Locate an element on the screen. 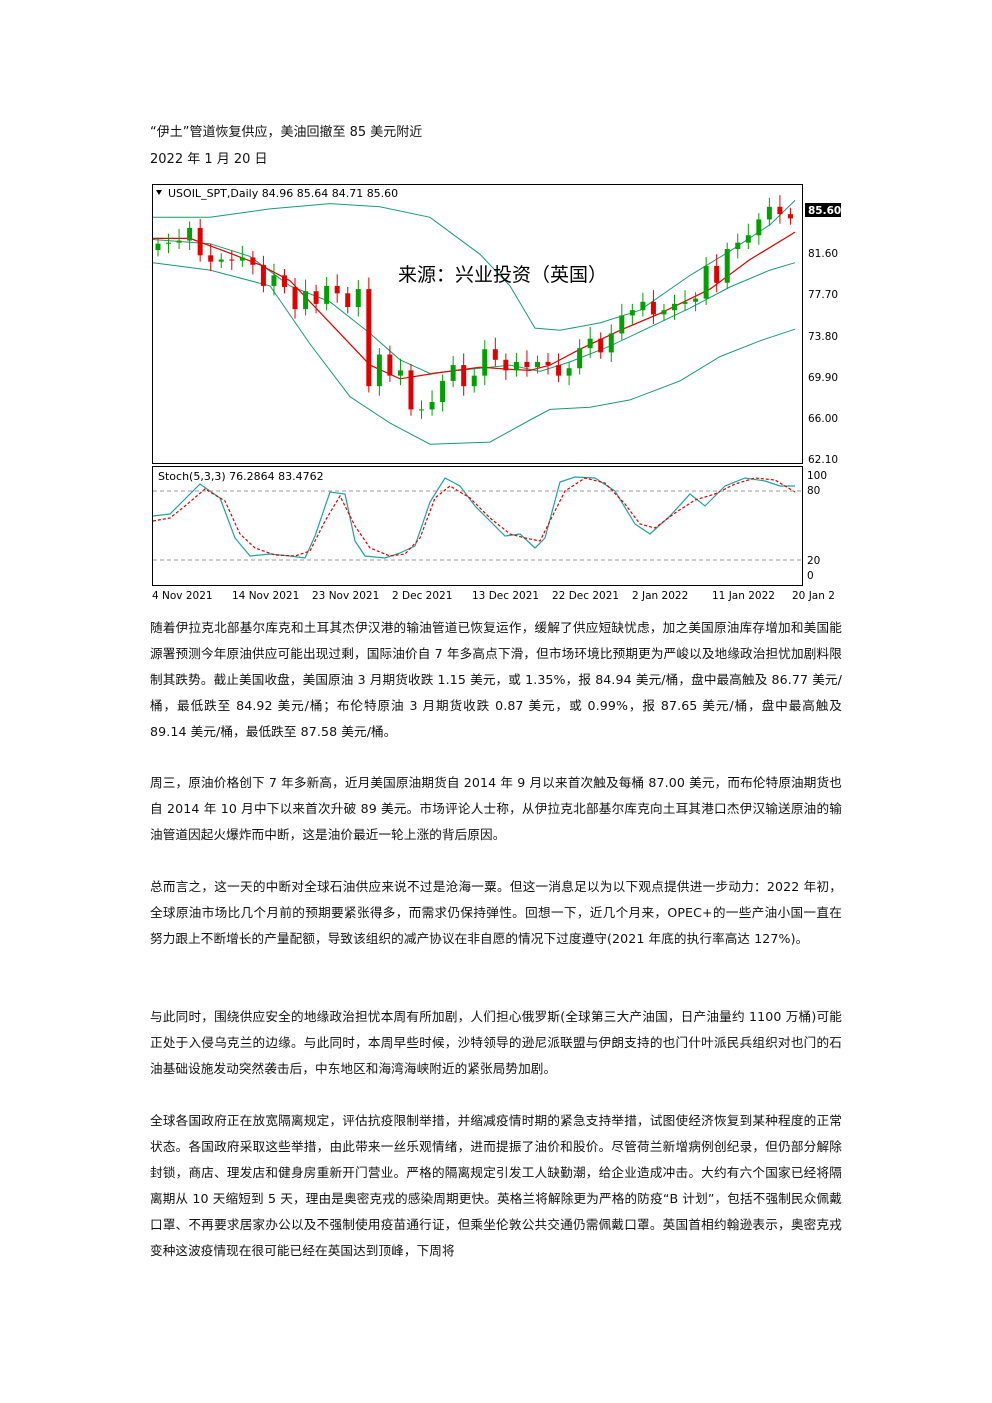  lower-band is located at coordinates (474, 353).